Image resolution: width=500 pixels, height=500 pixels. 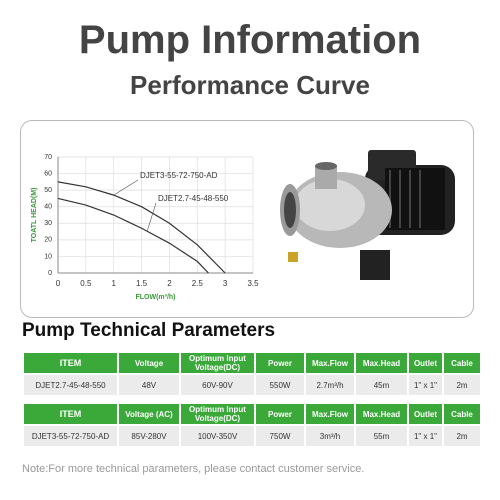 What do you see at coordinates (280, 385) in the screenshot?
I see `cell: 550W` at bounding box center [280, 385].